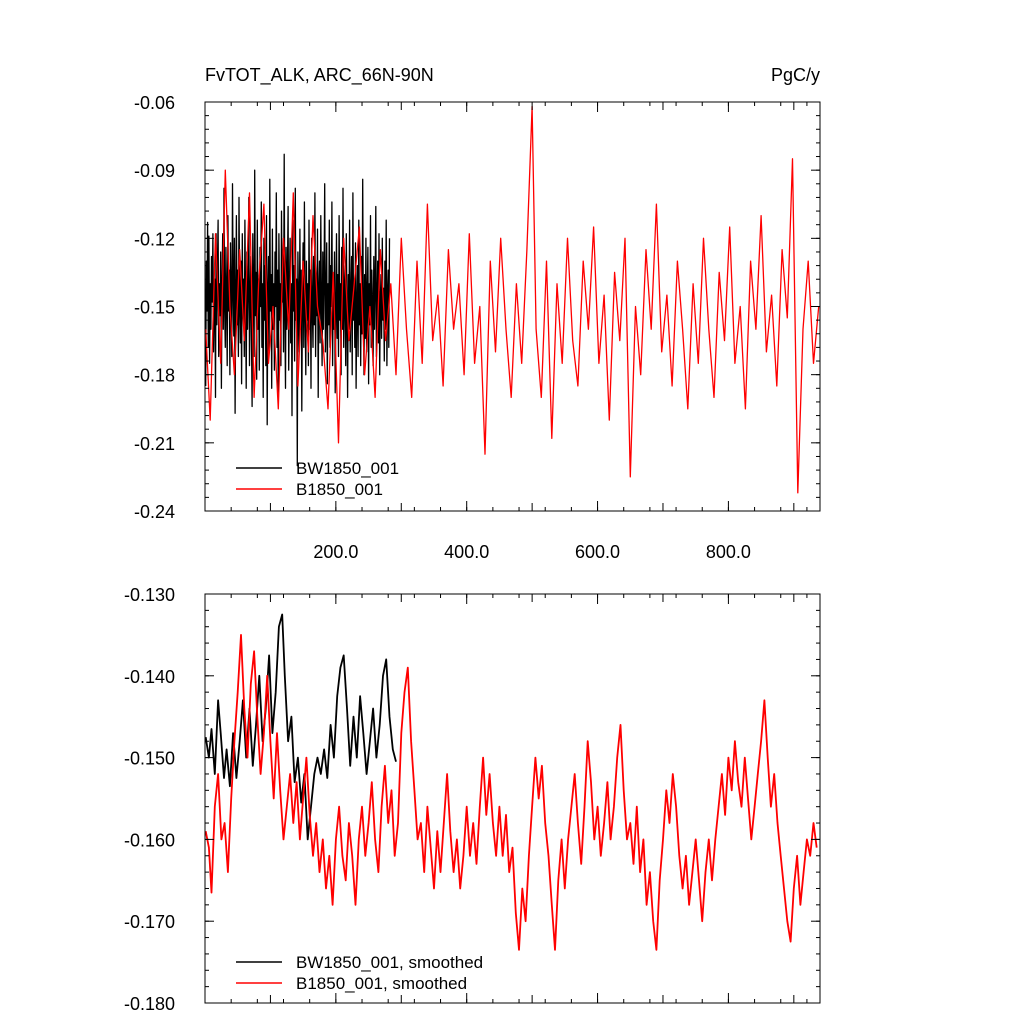 This screenshot has width=1024, height=1024. I want to click on x-tick-label: 400.0, so click(466, 552).